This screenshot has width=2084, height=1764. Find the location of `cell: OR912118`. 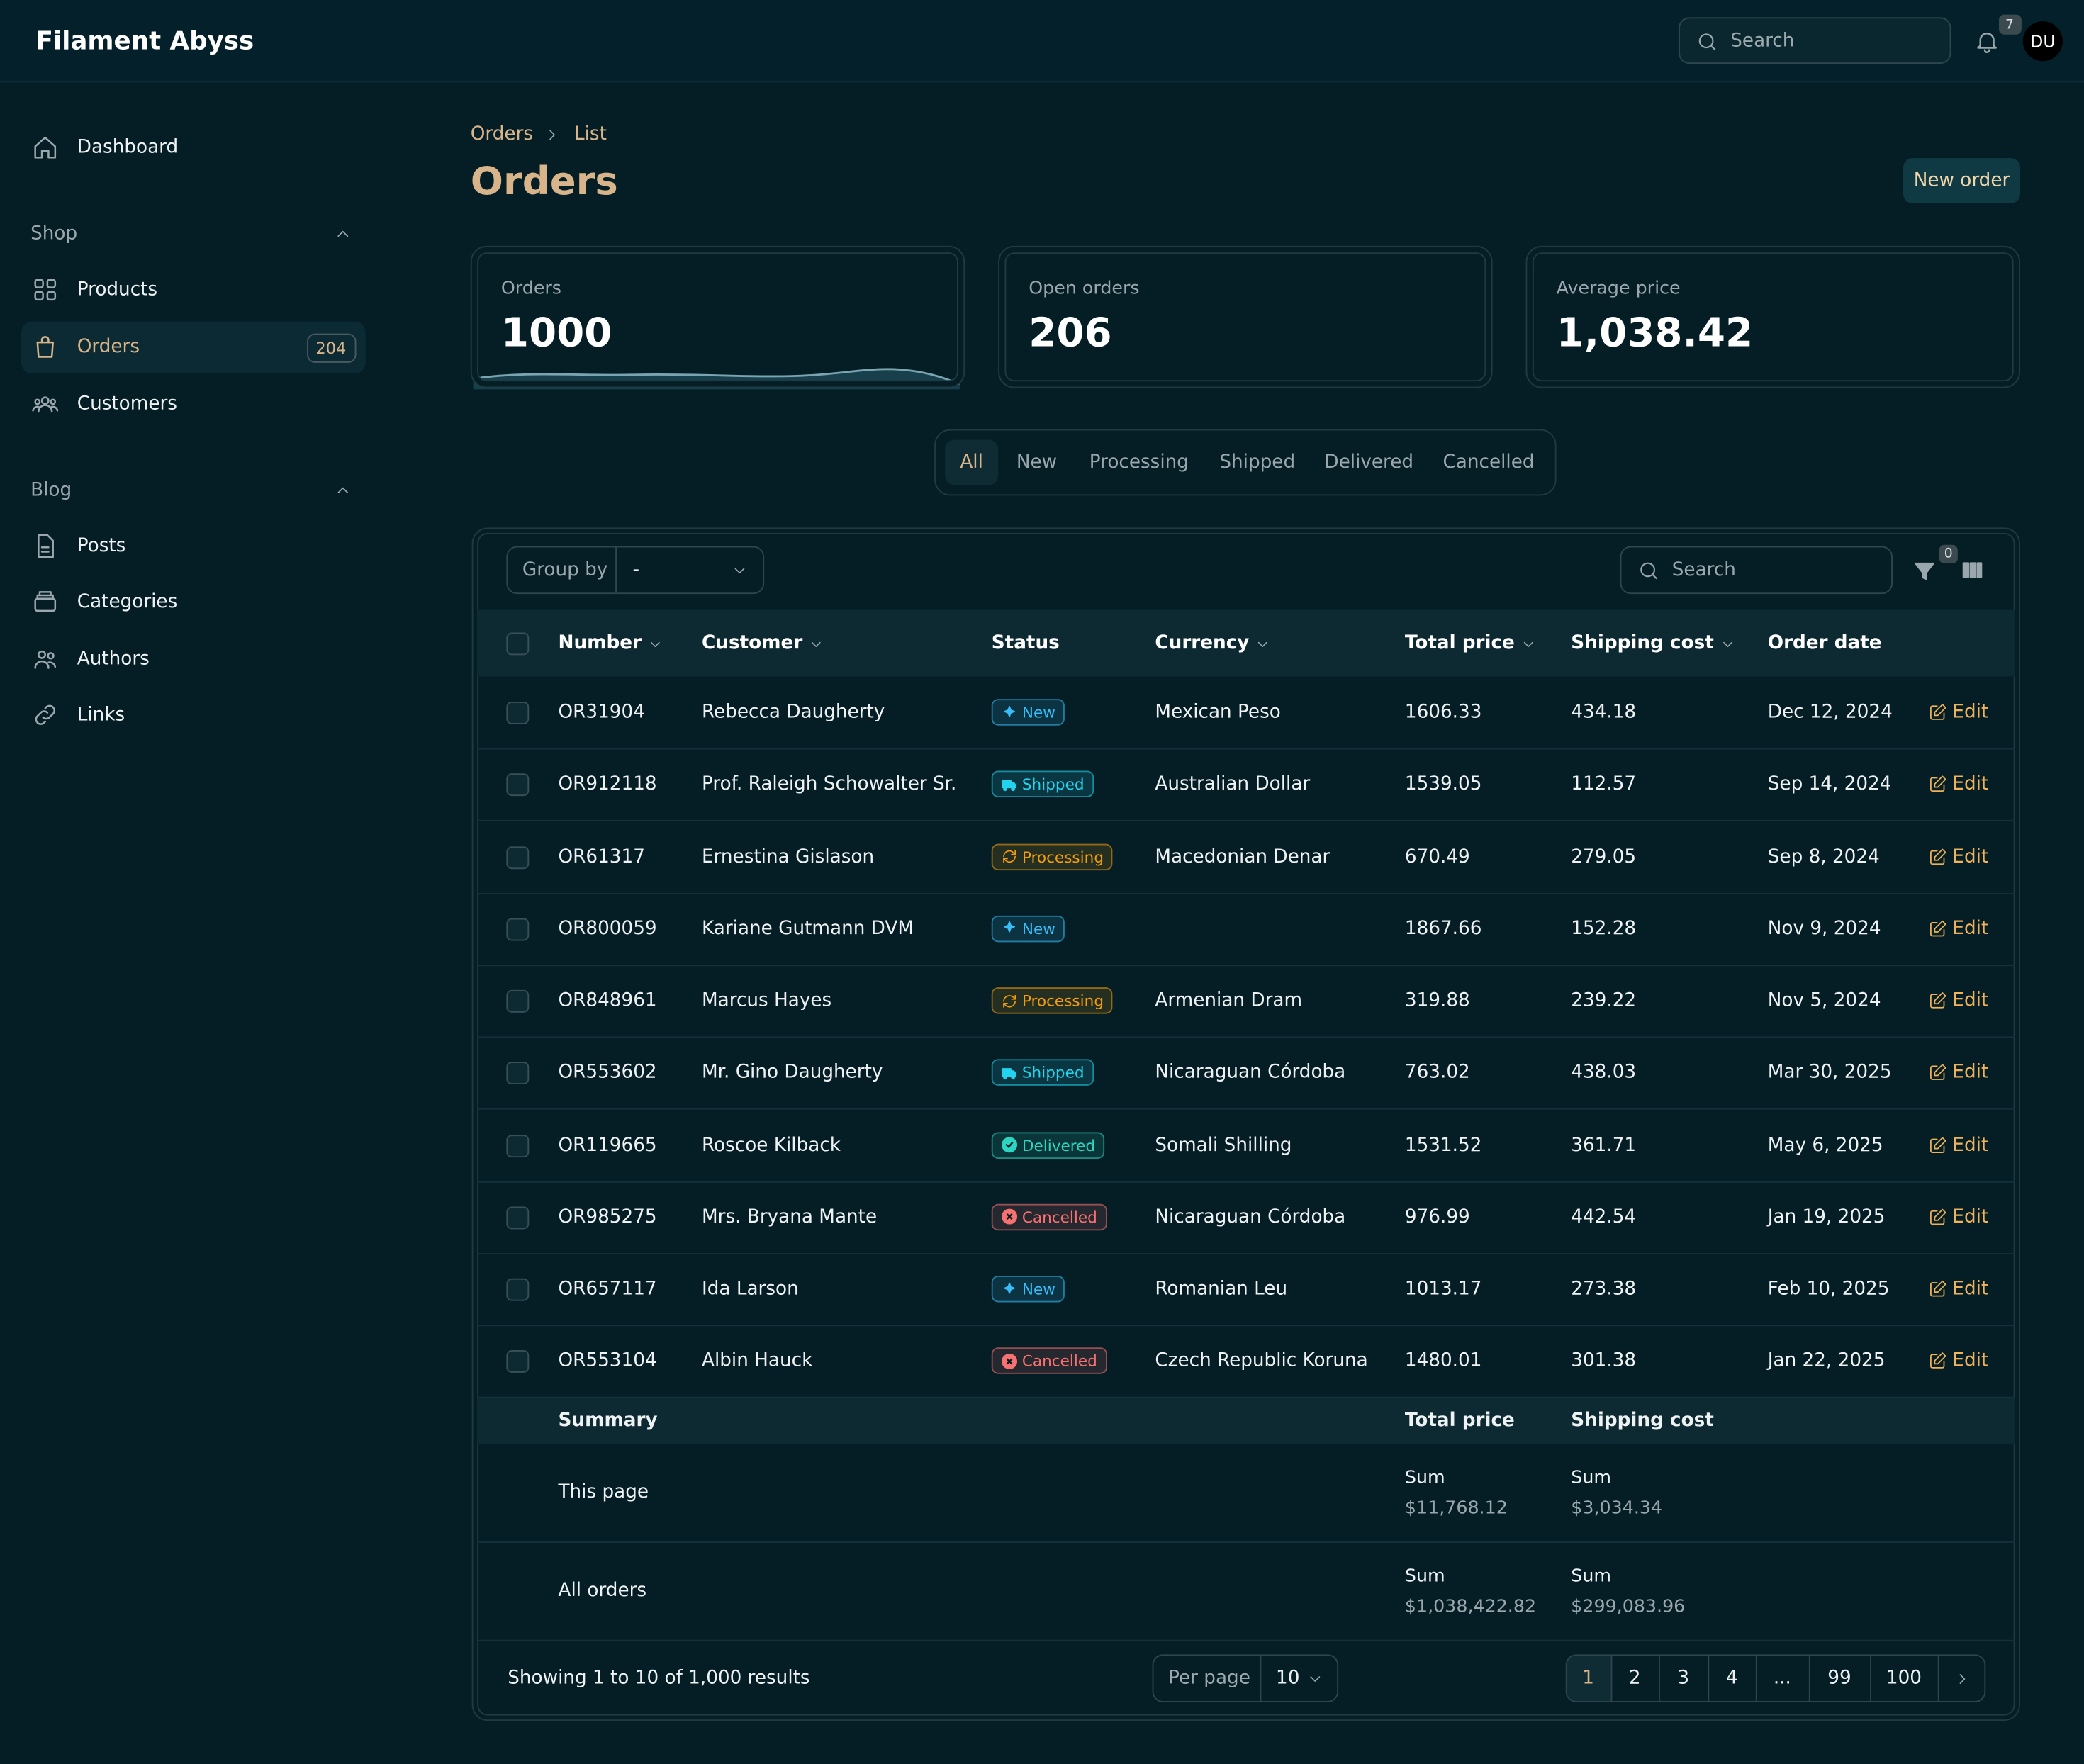

cell: OR912118 is located at coordinates (607, 784).